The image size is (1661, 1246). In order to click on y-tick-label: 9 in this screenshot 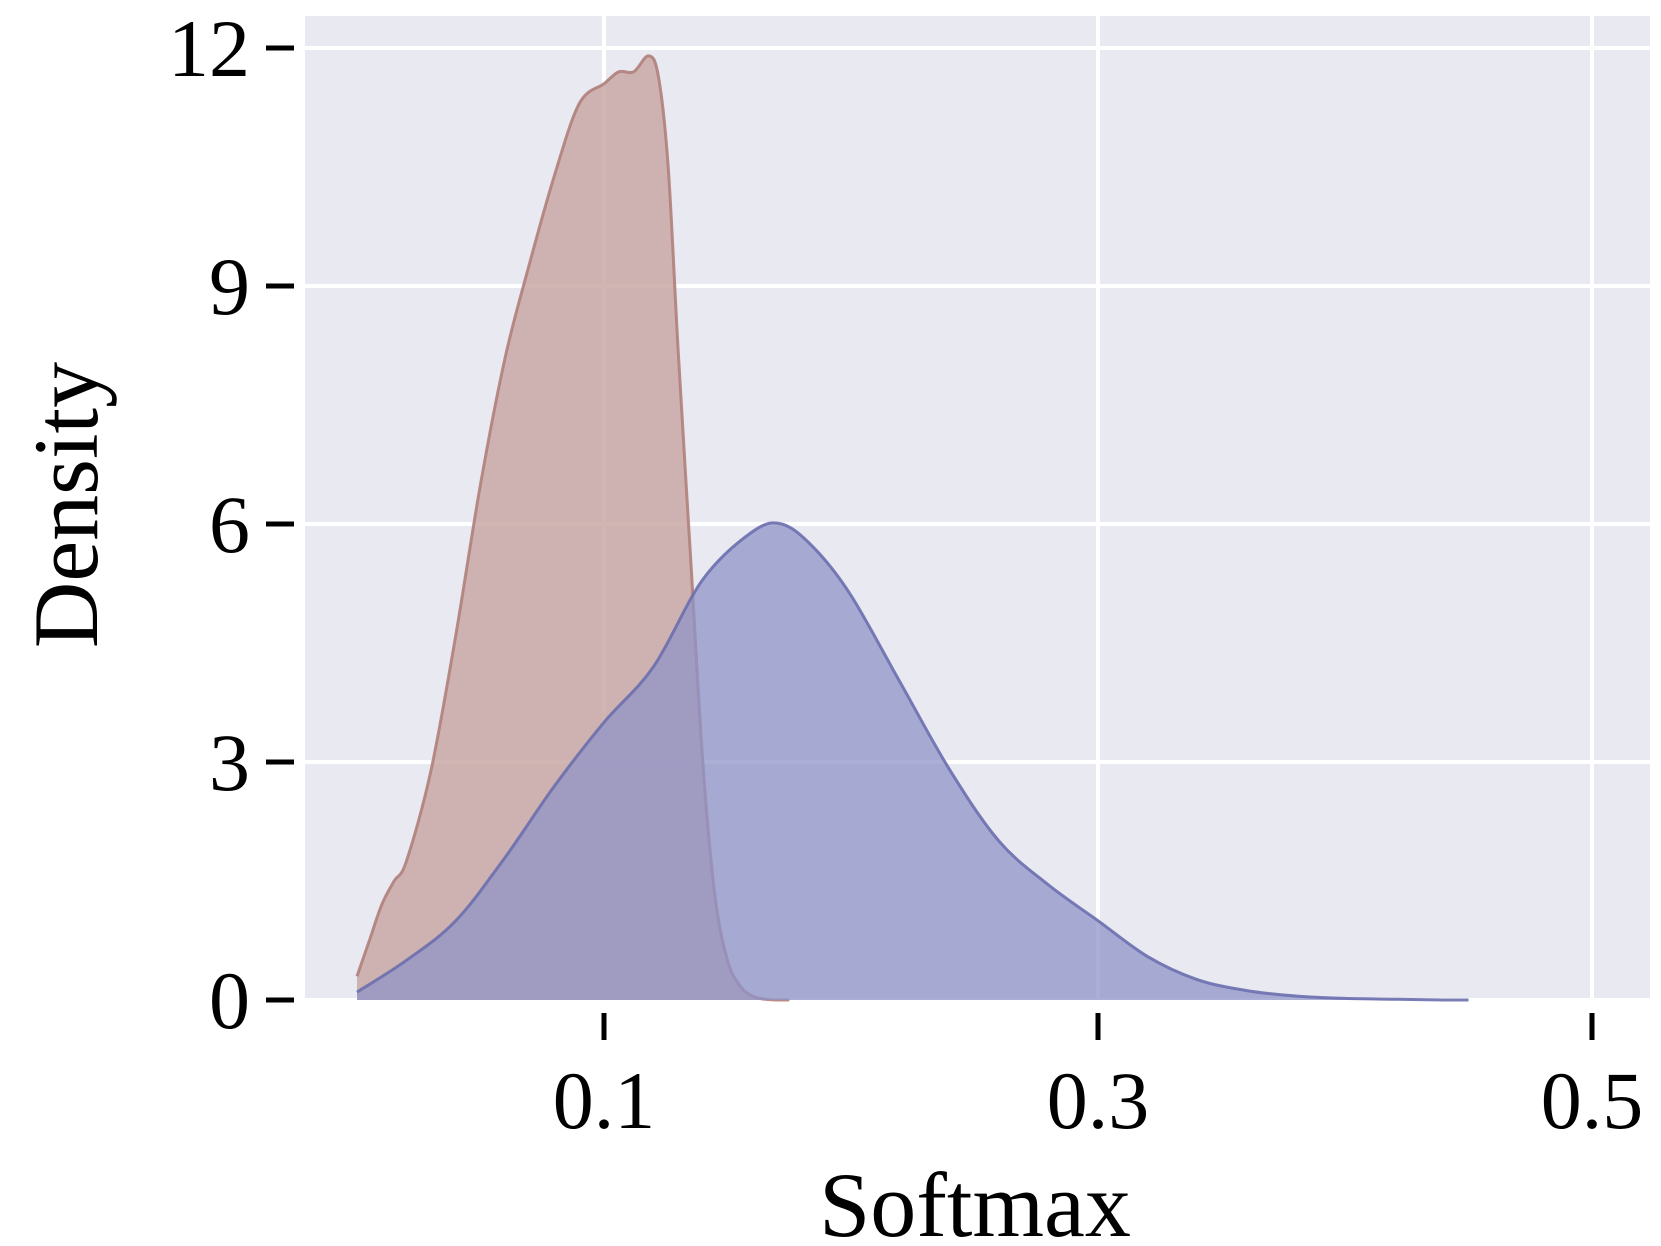, I will do `click(229, 286)`.